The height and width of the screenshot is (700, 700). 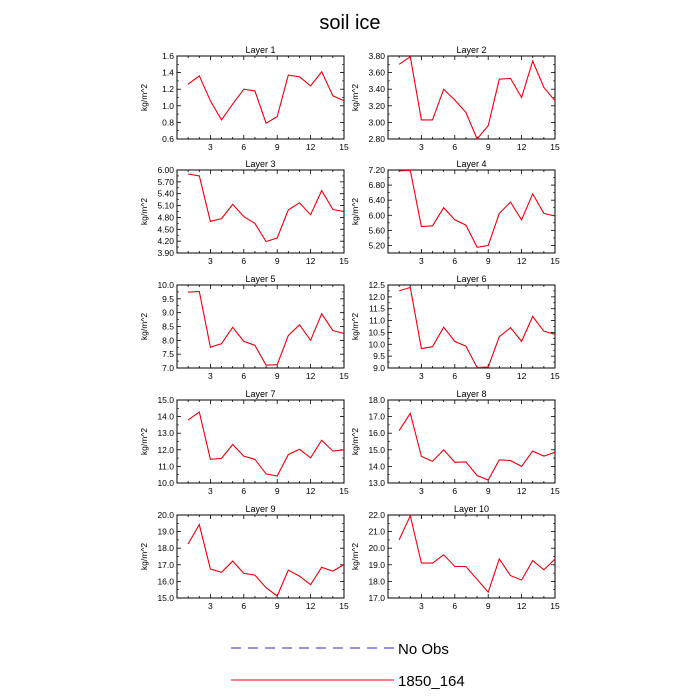 I want to click on y-tick-label: 6.00, so click(x=376, y=215).